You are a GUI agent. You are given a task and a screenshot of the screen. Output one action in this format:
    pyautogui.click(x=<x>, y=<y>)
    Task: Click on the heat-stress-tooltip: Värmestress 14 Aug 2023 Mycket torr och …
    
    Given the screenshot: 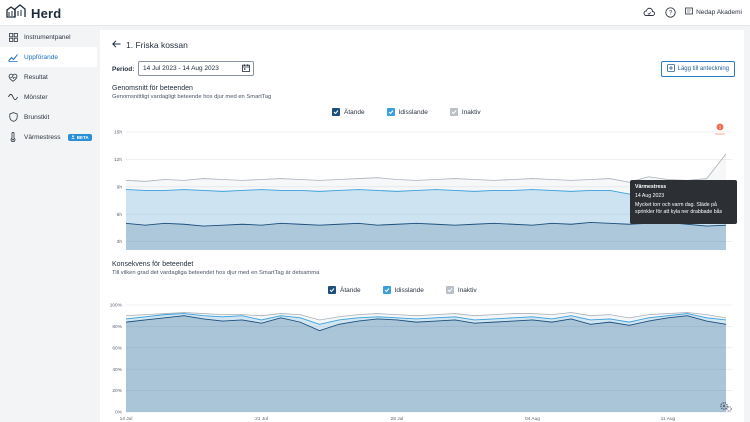 What is the action you would take?
    pyautogui.click(x=683, y=202)
    